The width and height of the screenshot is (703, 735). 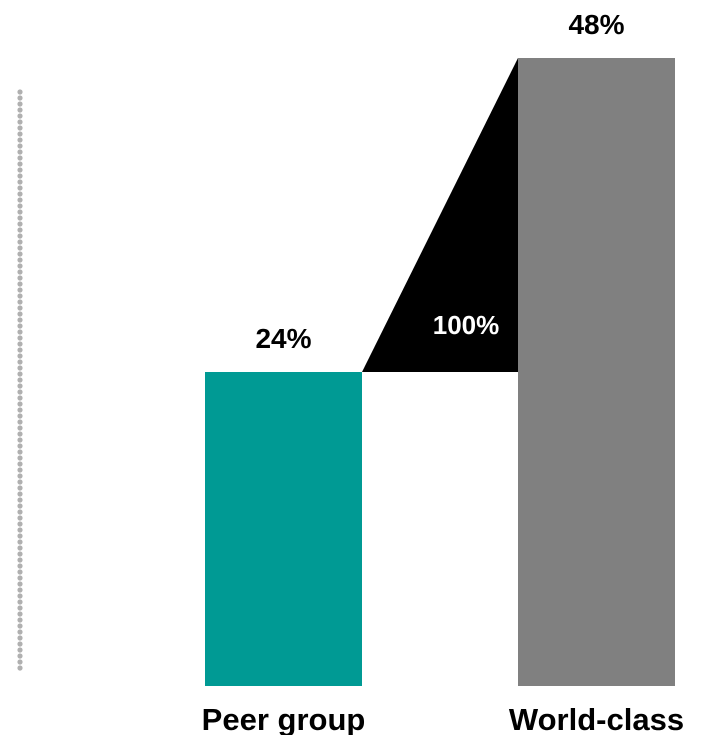 I want to click on value-label: 24%, so click(x=283, y=338).